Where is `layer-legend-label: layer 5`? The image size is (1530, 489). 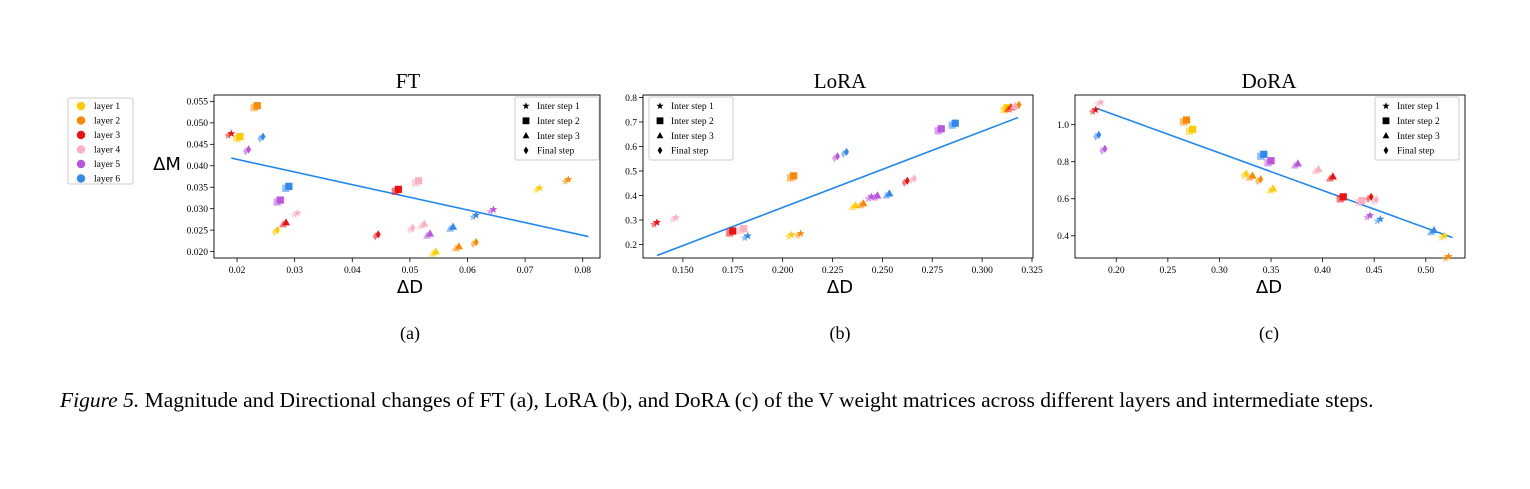
layer-legend-label: layer 5 is located at coordinates (107, 165).